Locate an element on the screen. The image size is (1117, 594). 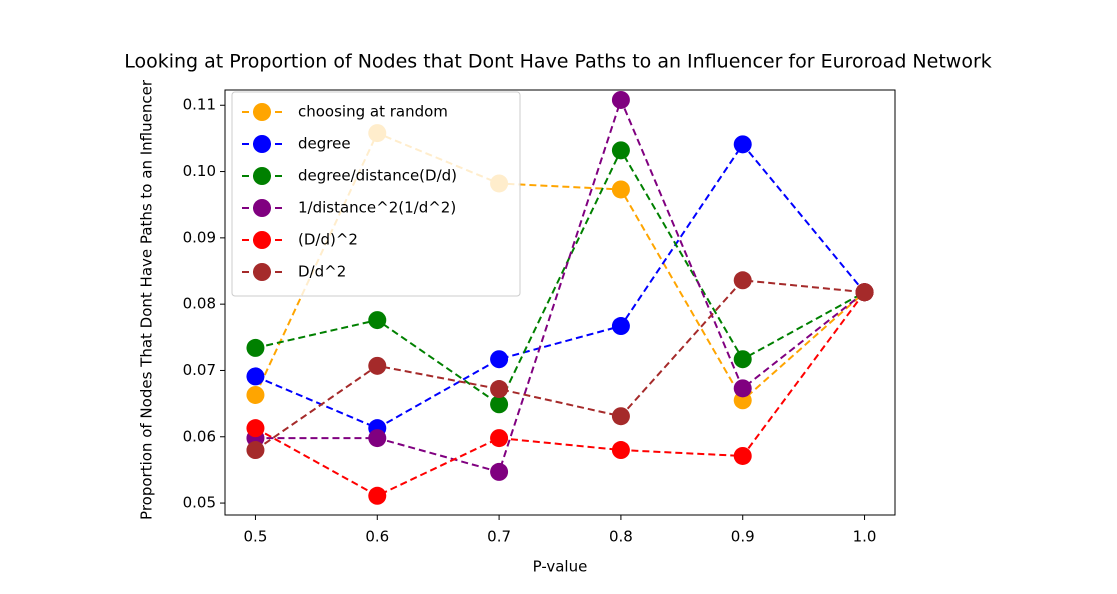
x-tick-label: 1.0 is located at coordinates (865, 537).